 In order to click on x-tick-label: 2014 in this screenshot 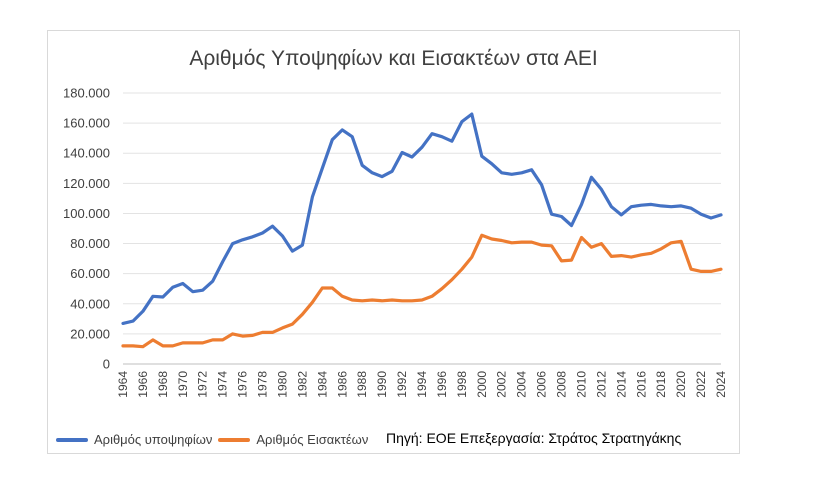, I will do `click(621, 384)`.